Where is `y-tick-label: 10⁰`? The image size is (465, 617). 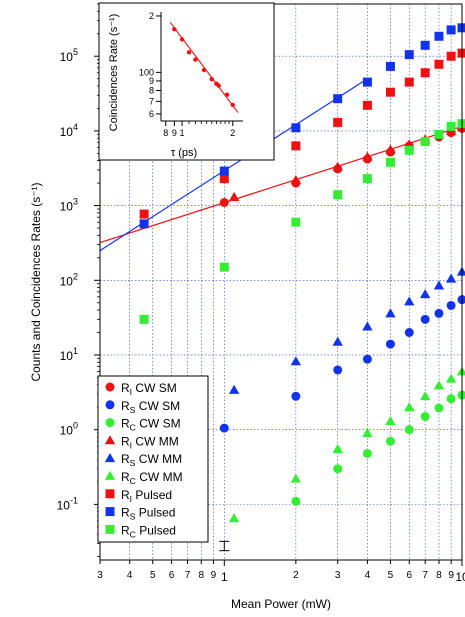 y-tick-label: 10⁰ is located at coordinates (69, 429).